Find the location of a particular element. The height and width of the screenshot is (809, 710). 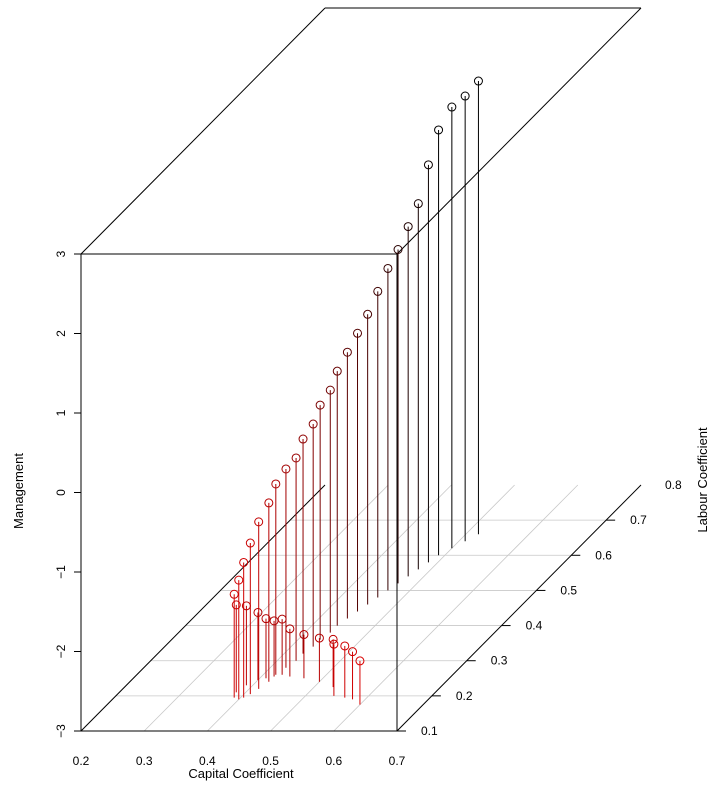

y-axis-title: Labour Coefficient is located at coordinates (702, 480).